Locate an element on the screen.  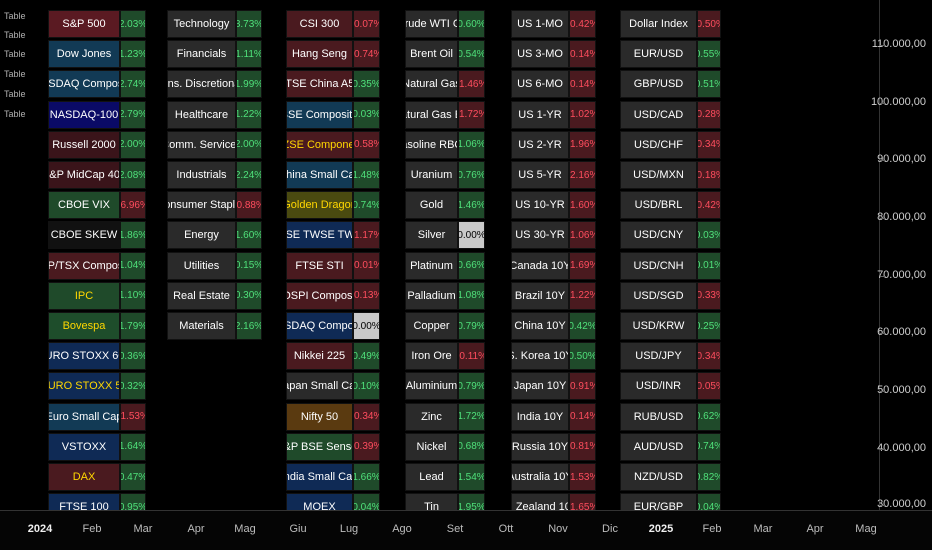
price-tick is located at coordinates (883, 103).